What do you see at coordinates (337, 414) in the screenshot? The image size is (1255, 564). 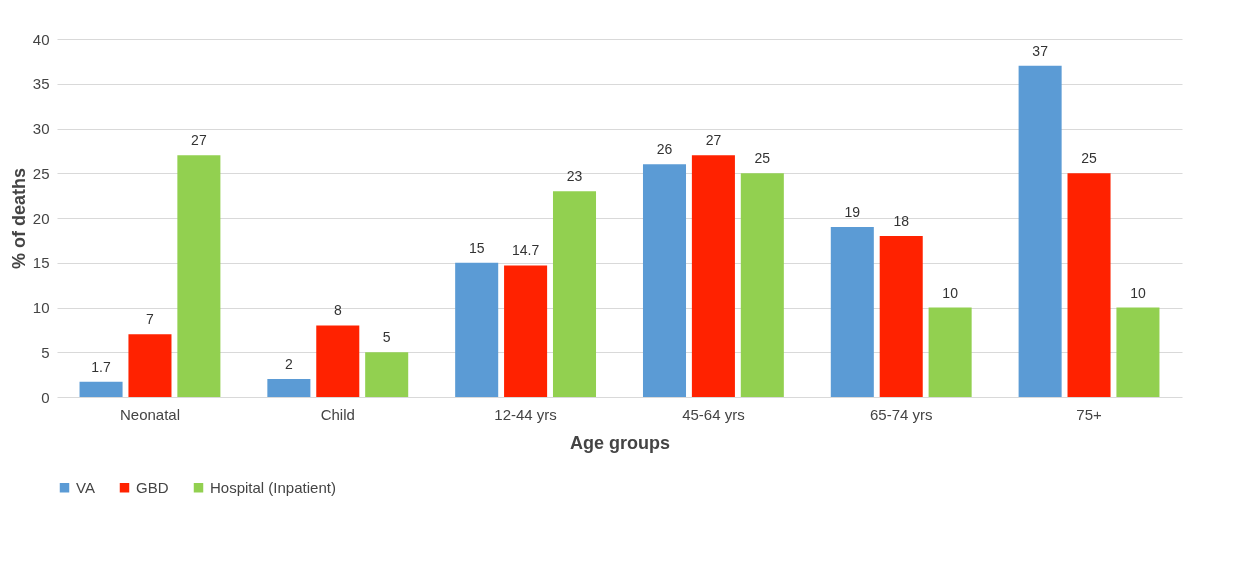 I see `x-tick-label: Child` at bounding box center [337, 414].